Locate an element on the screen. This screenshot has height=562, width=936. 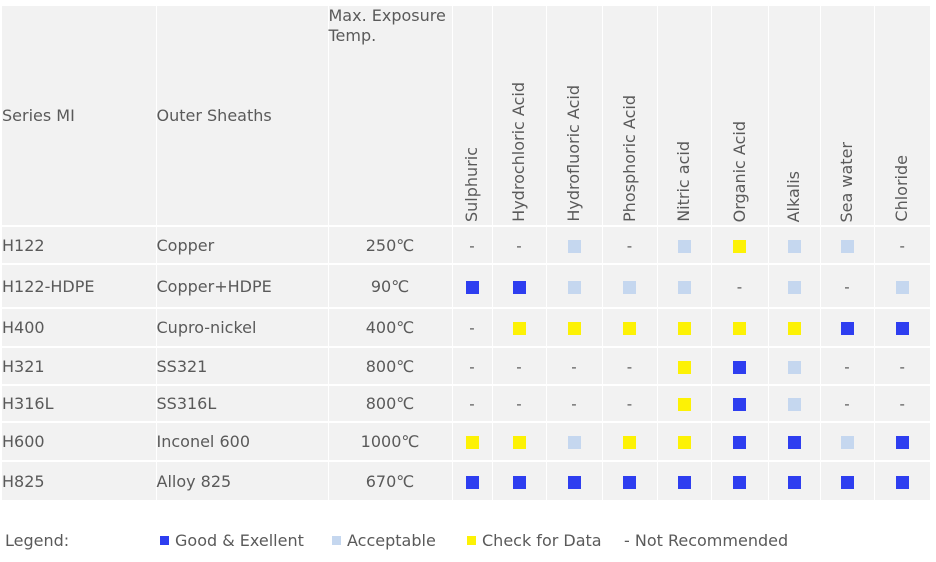
legend-acceptable-text: Acceptable is located at coordinates (391, 540).